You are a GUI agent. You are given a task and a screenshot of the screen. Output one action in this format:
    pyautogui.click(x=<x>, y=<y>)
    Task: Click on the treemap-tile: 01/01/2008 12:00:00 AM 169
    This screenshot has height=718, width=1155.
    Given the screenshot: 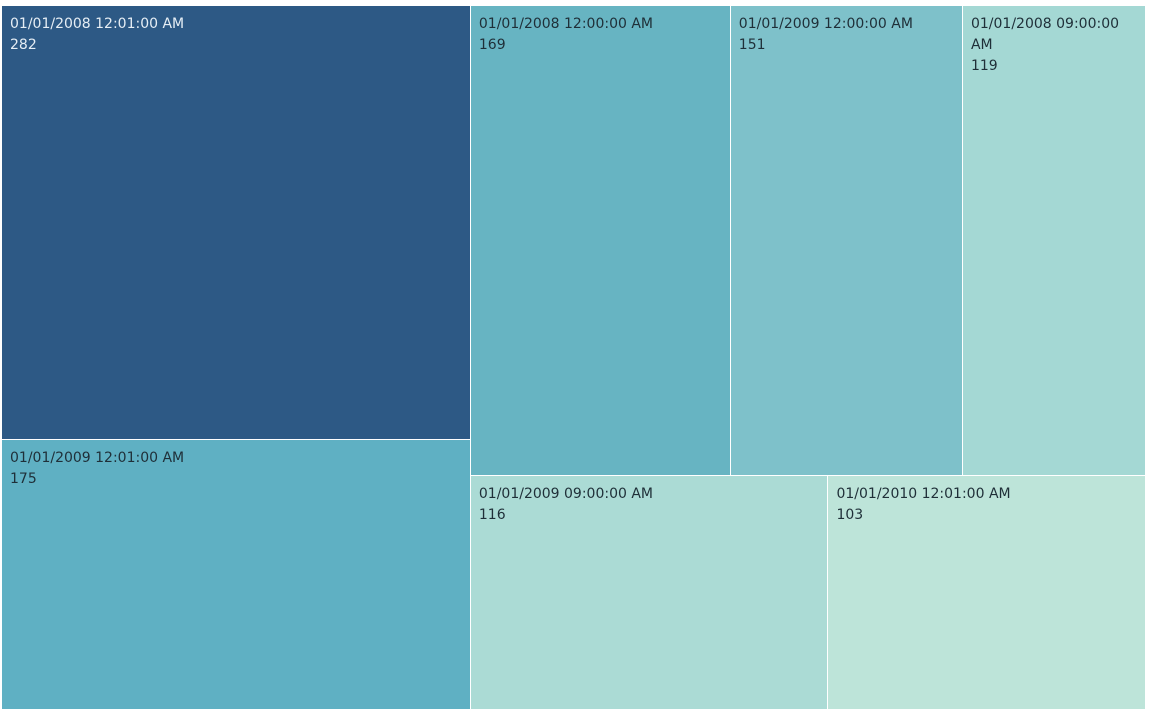 What is the action you would take?
    pyautogui.click(x=600, y=241)
    